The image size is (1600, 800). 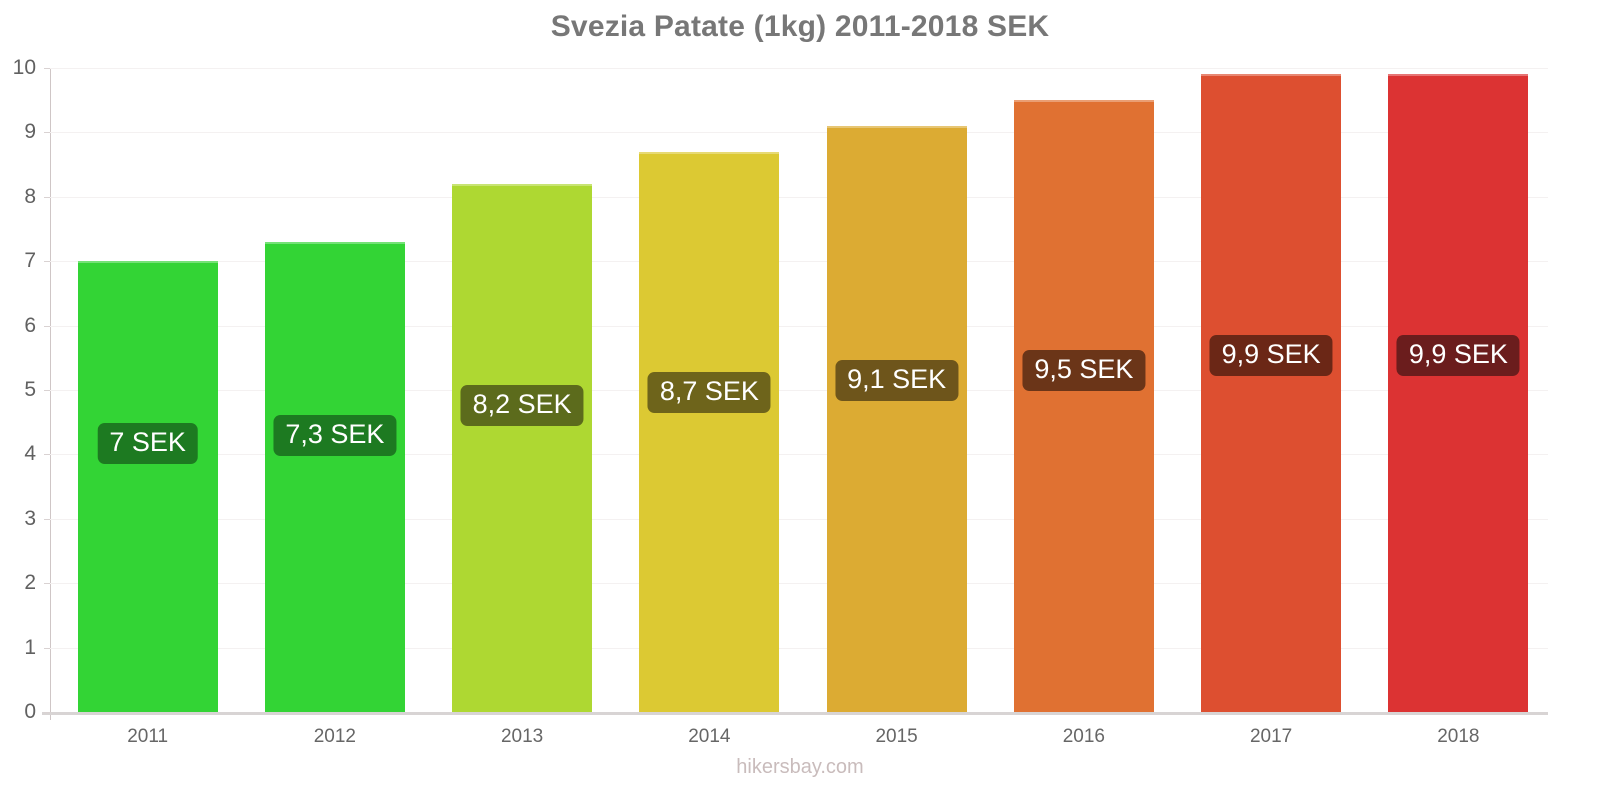 I want to click on y-axis-tick-label: 6, so click(x=30, y=325).